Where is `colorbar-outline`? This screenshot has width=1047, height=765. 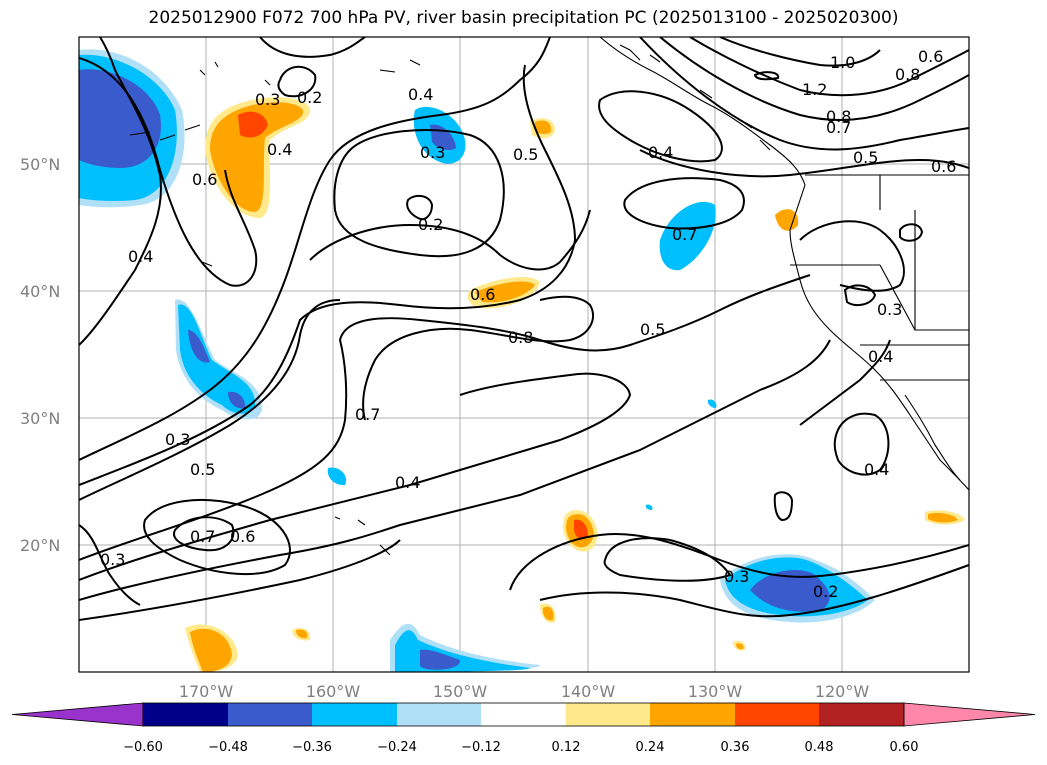 colorbar-outline is located at coordinates (523, 714).